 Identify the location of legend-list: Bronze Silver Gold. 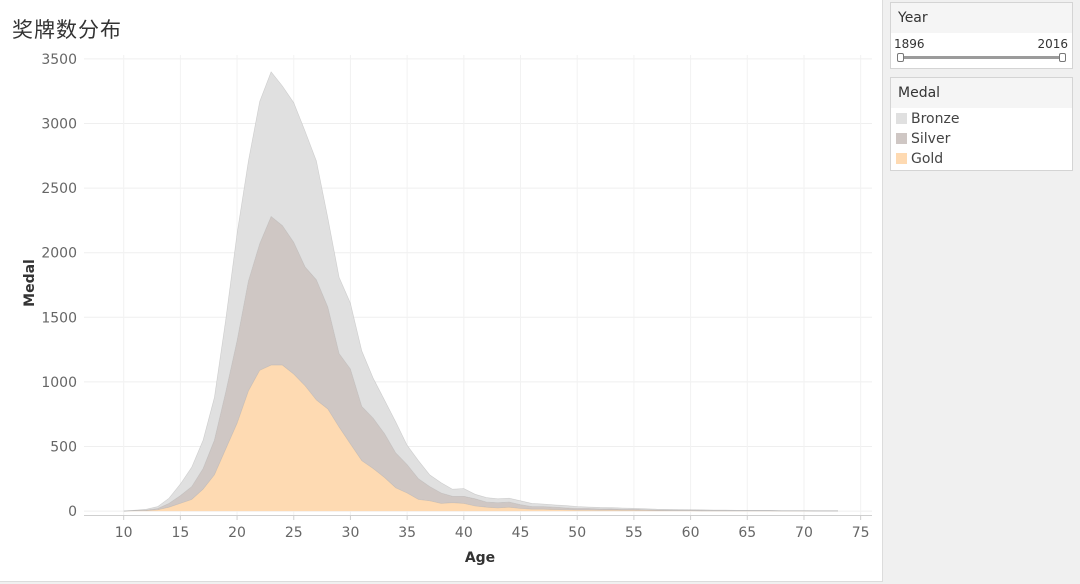
(981, 138).